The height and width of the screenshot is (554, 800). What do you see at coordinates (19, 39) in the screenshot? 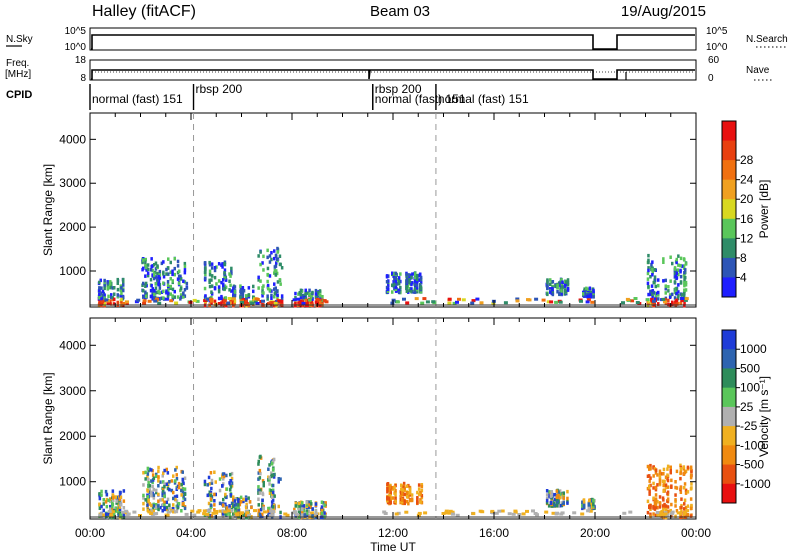
I see `nsky-label: N.Sky` at bounding box center [19, 39].